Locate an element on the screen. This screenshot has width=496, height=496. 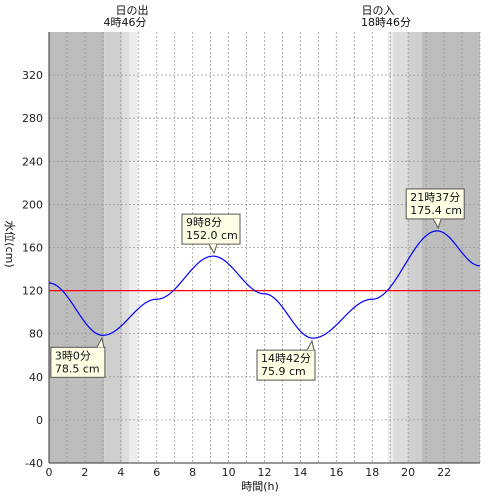
x-tick-label: 16 is located at coordinates (336, 472).